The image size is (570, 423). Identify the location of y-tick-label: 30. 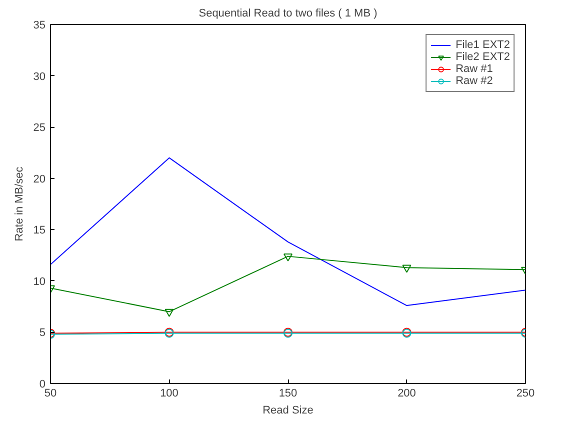
(39, 76).